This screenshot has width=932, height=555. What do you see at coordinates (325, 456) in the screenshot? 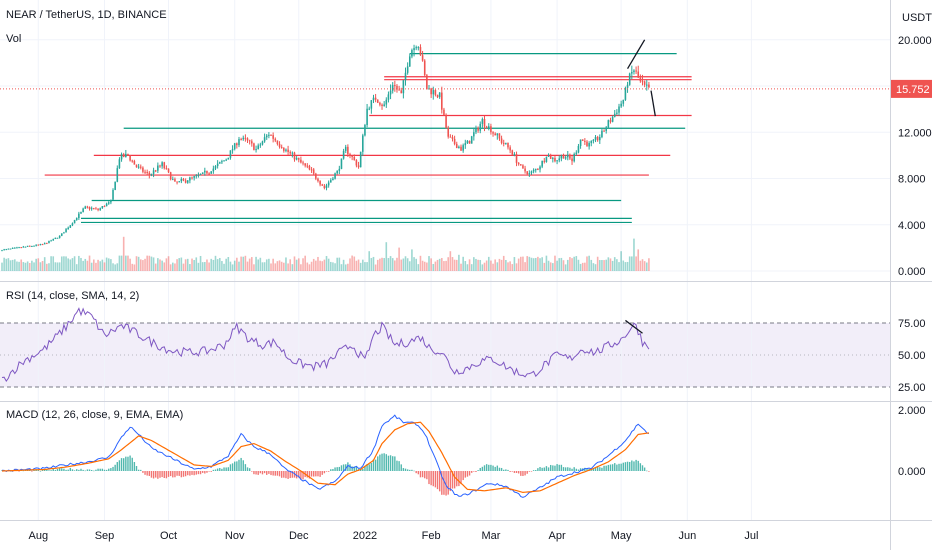
I see `macd-pane` at bounding box center [325, 456].